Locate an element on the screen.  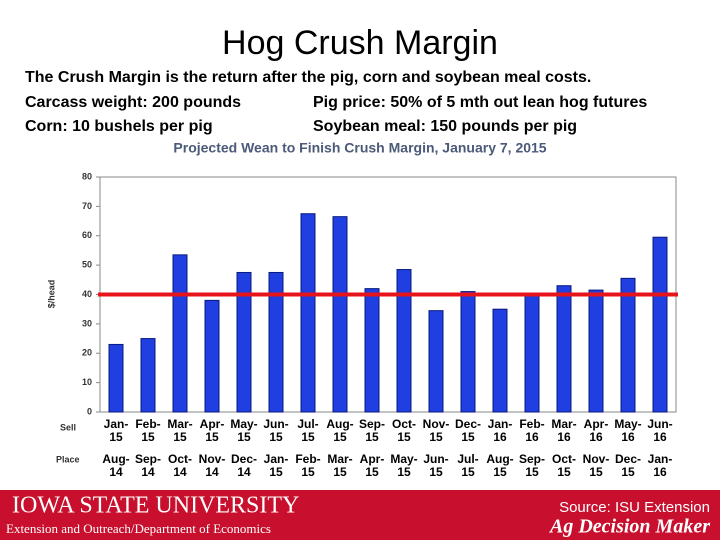
x-tick-label: Sep-15 is located at coordinates (372, 430).